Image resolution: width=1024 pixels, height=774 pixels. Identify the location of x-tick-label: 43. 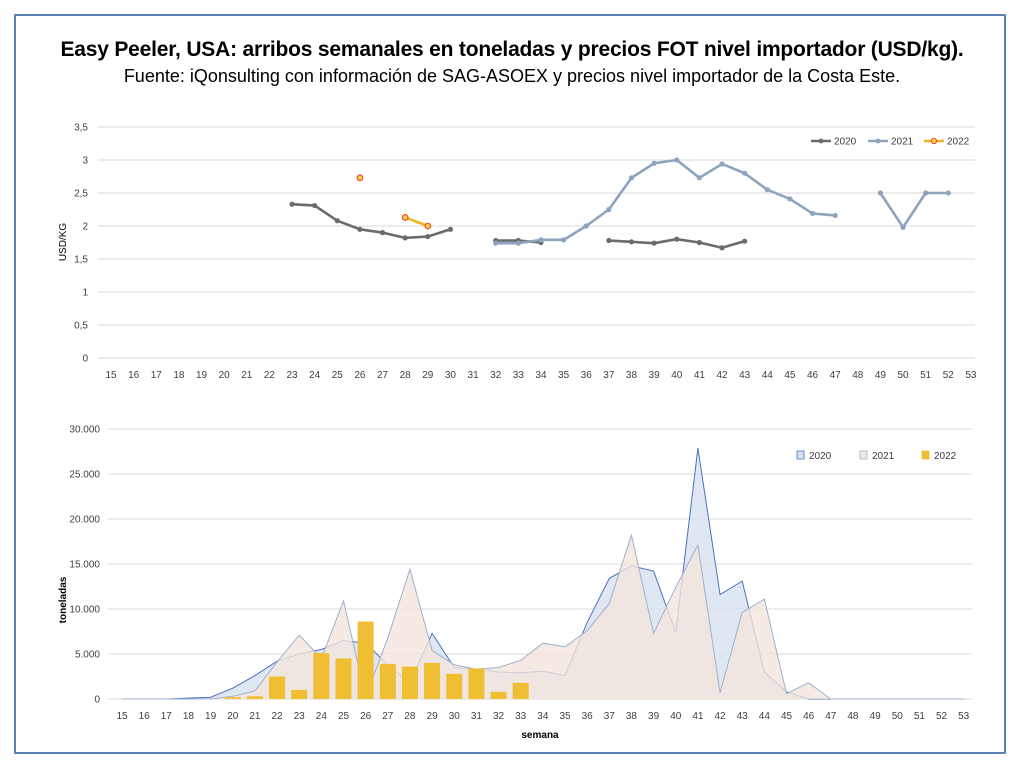
(745, 375).